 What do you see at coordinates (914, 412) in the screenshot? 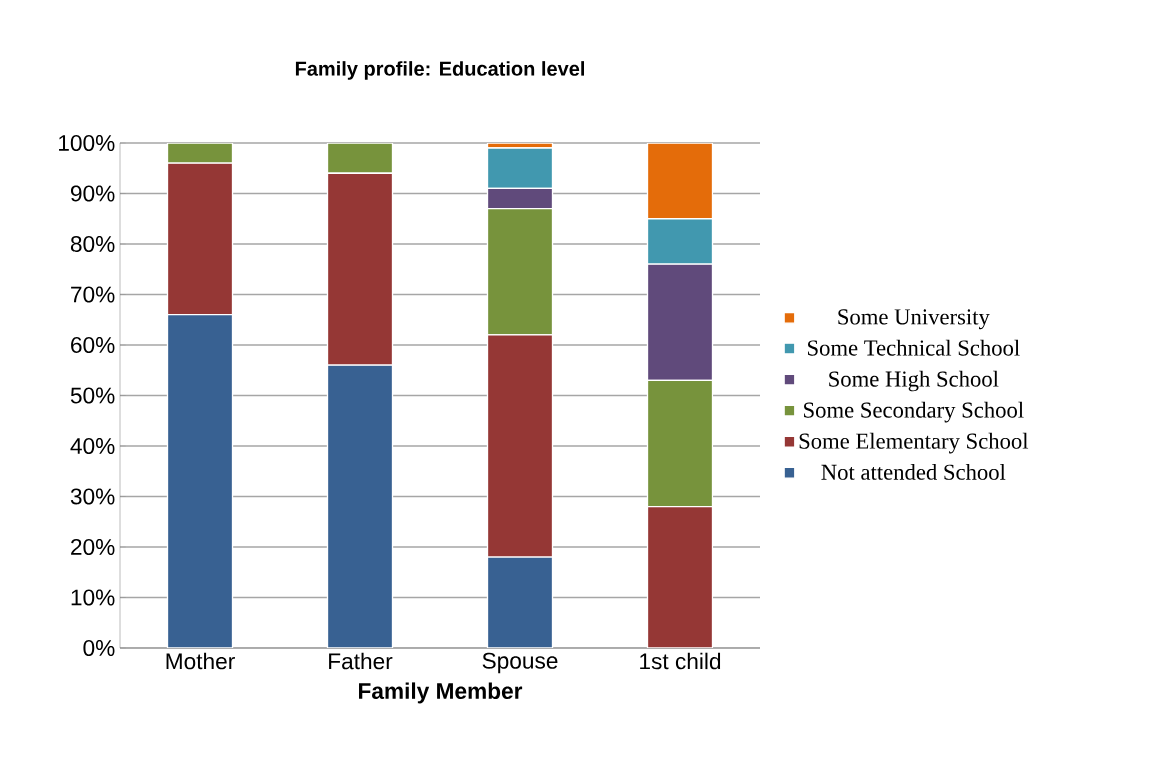
I see `legend-label: Some Secondary School` at bounding box center [914, 412].